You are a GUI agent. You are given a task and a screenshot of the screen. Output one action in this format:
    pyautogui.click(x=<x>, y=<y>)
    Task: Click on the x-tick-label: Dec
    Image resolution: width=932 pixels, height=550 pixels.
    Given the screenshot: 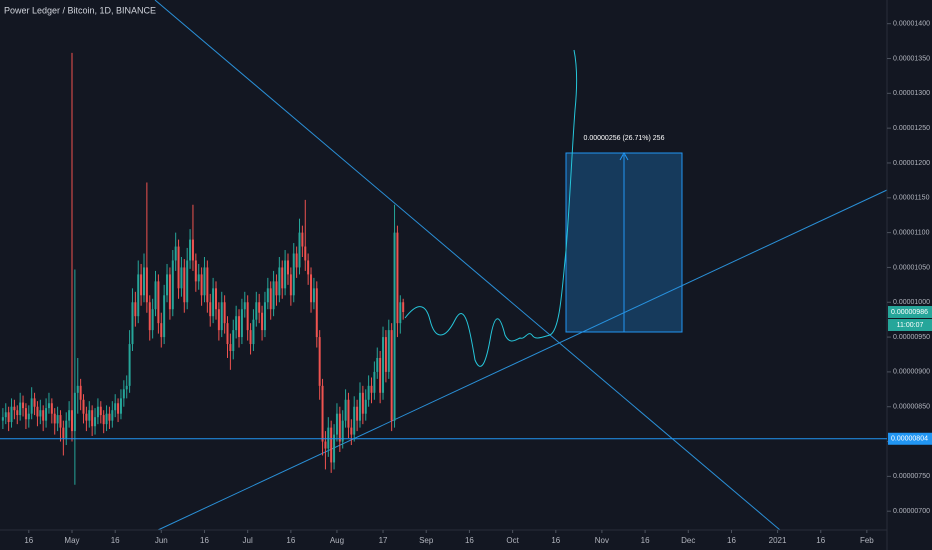 What is the action you would take?
    pyautogui.click(x=688, y=540)
    